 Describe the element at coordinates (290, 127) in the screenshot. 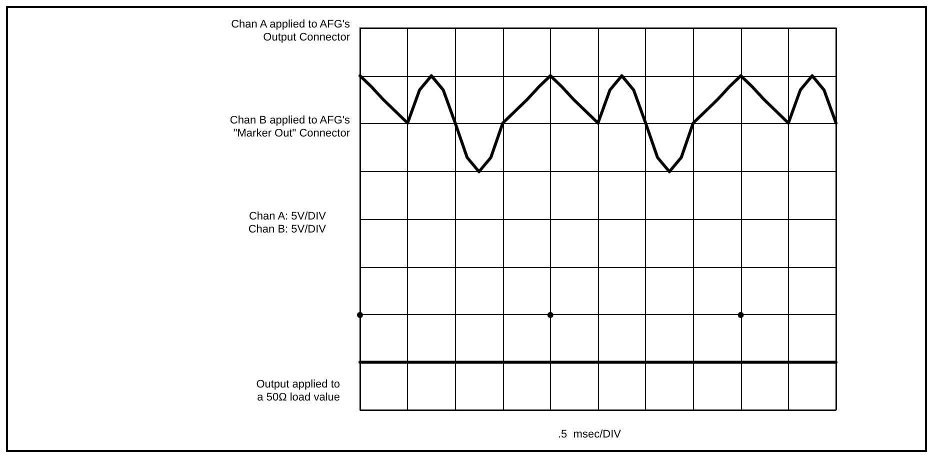

I see `text: Chan B applied to AFG's "Marker Out" Connector` at that location.